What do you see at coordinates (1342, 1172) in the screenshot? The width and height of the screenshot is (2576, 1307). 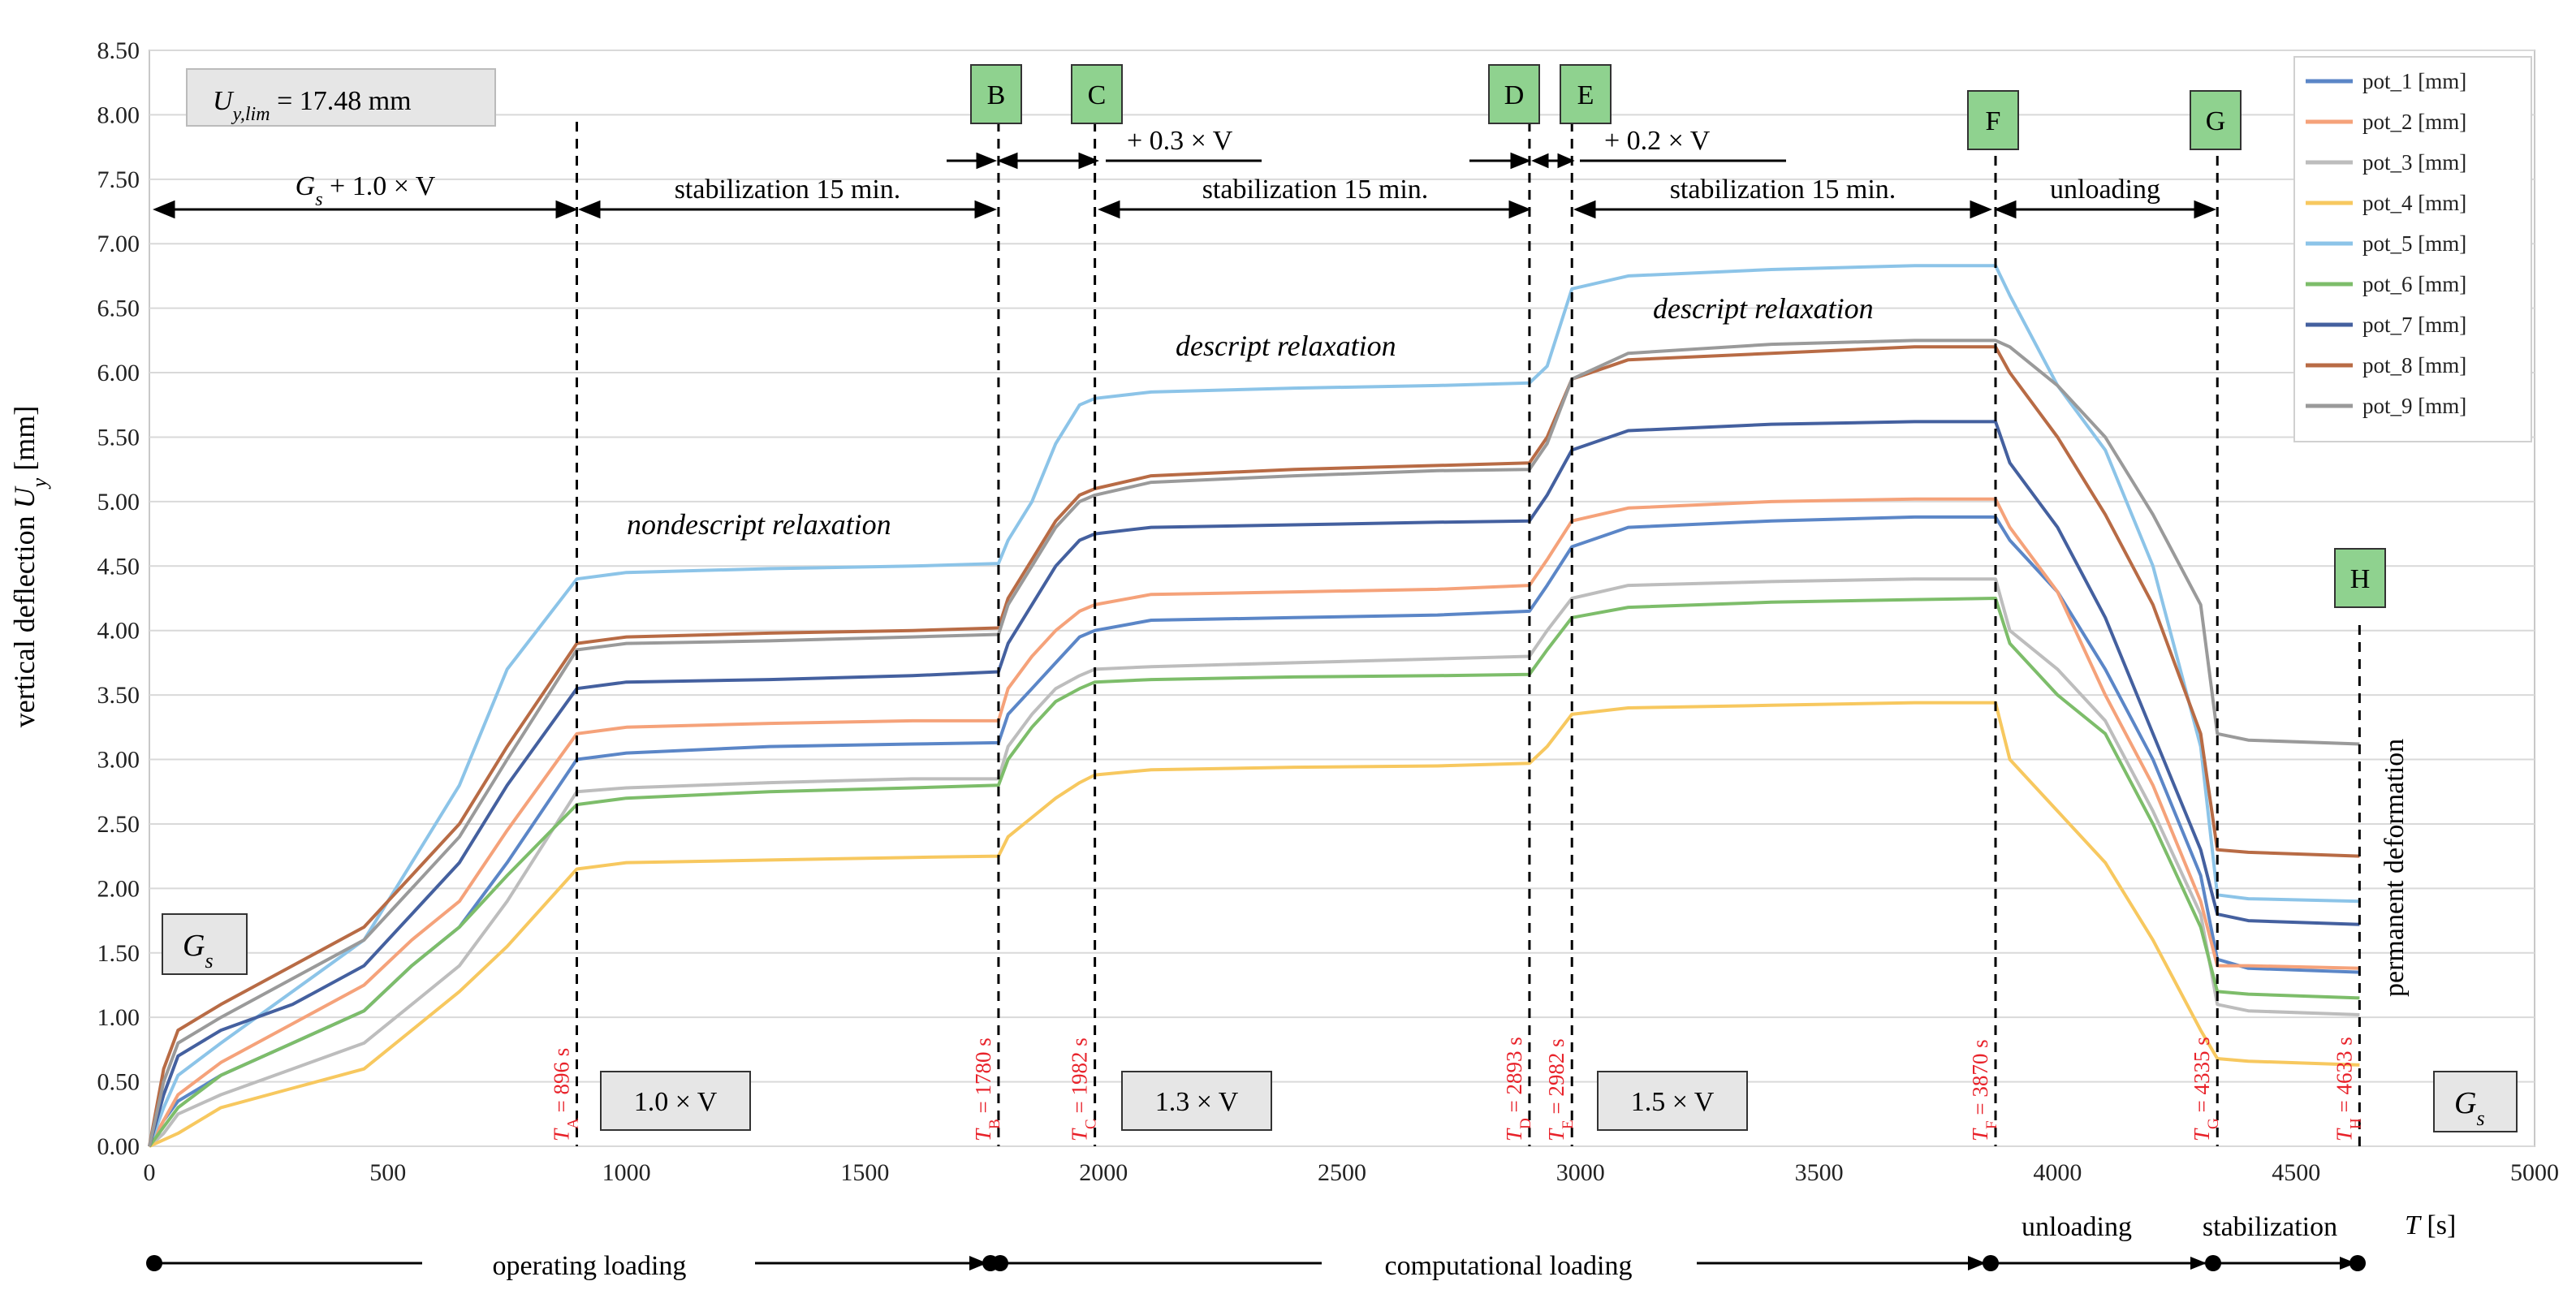 I see `x-tick-label: 2500` at bounding box center [1342, 1172].